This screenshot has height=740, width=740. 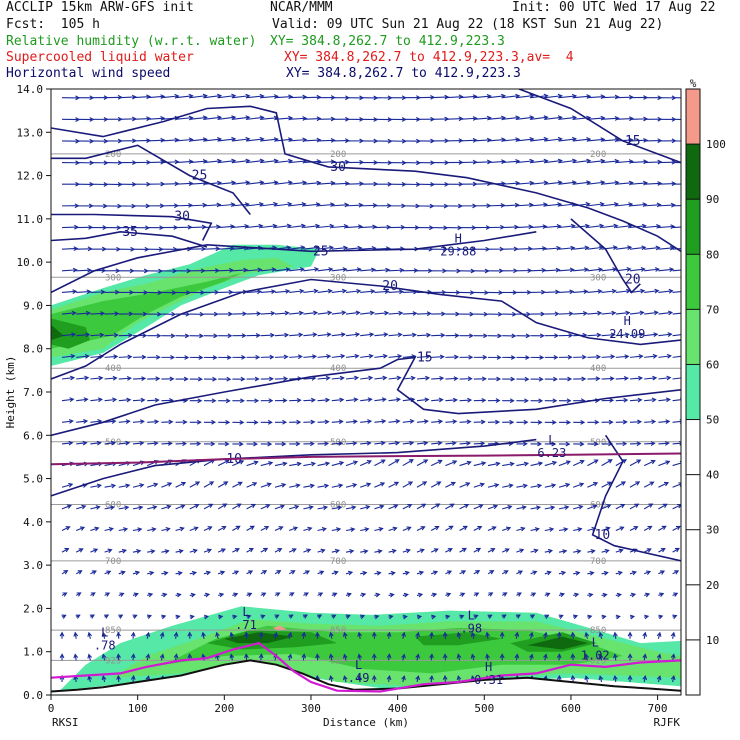 I want to click on y-tick-label: 2.0, so click(x=33, y=608).